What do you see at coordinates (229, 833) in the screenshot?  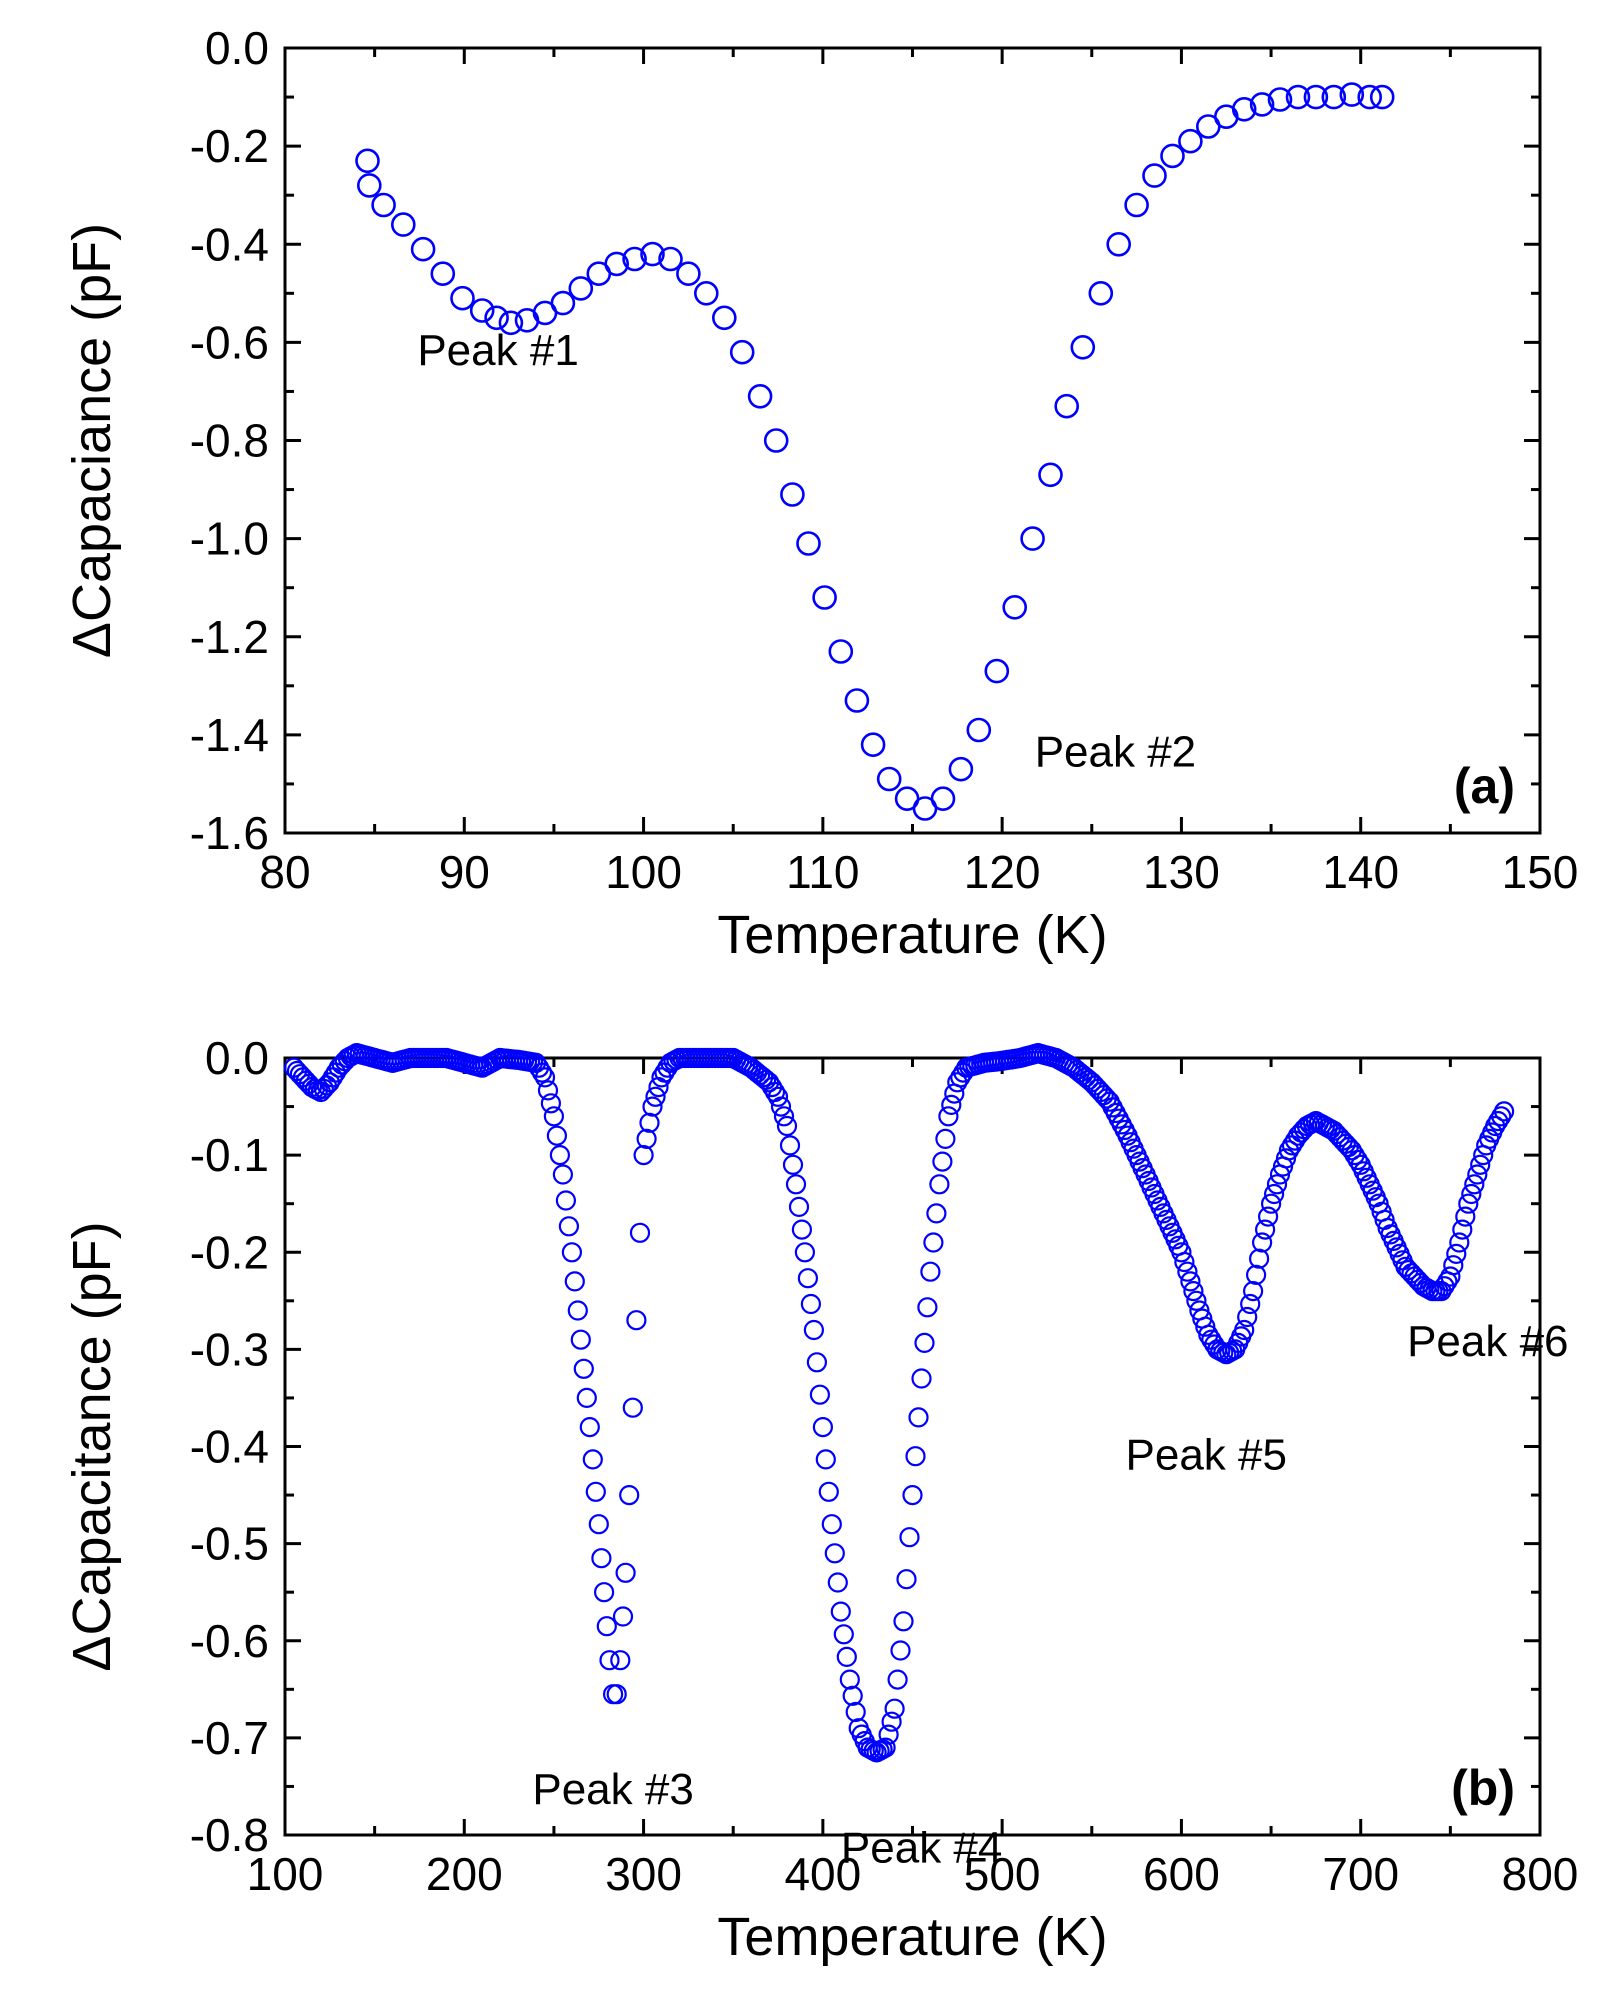 I see `y-tick-label: -1.6` at bounding box center [229, 833].